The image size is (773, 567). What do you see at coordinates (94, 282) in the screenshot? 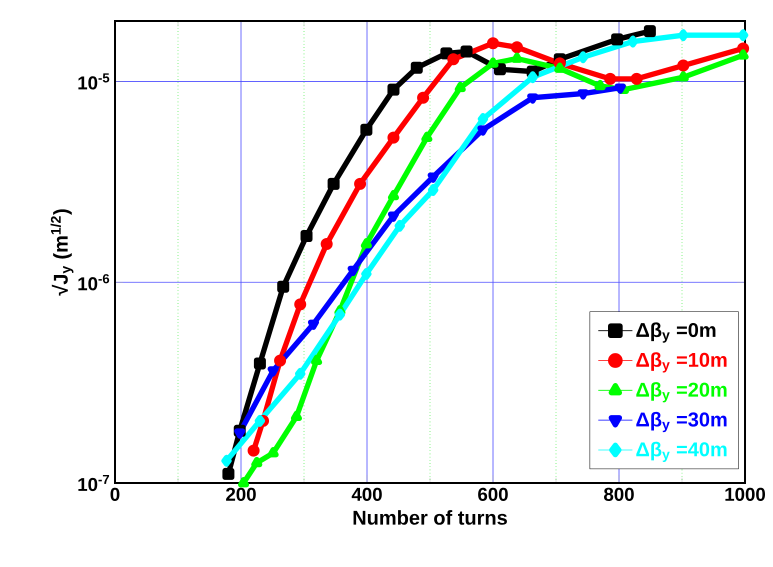
I see `y-tick-label: 10$^{-6}$` at bounding box center [94, 282].